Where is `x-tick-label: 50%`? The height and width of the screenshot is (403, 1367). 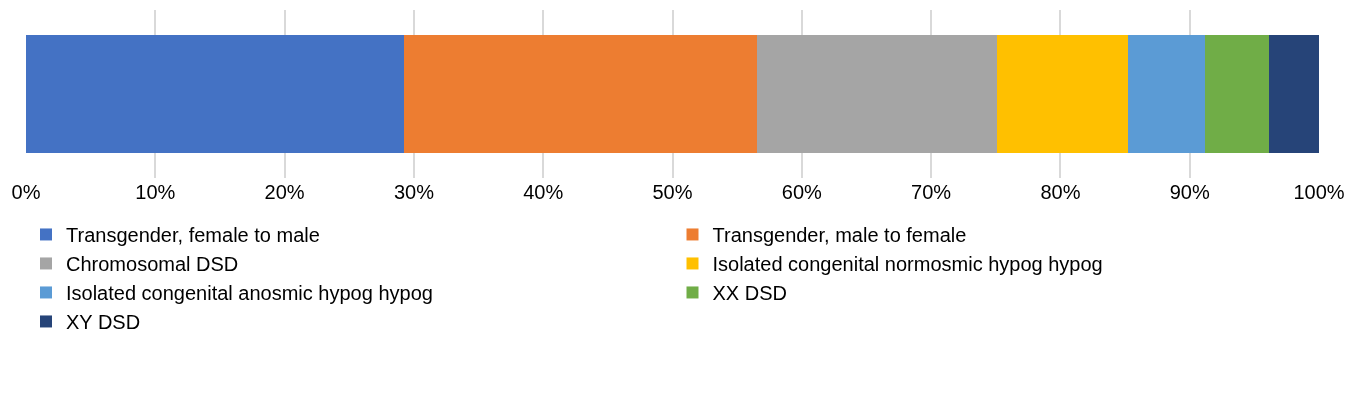
x-tick-label: 50% is located at coordinates (672, 192).